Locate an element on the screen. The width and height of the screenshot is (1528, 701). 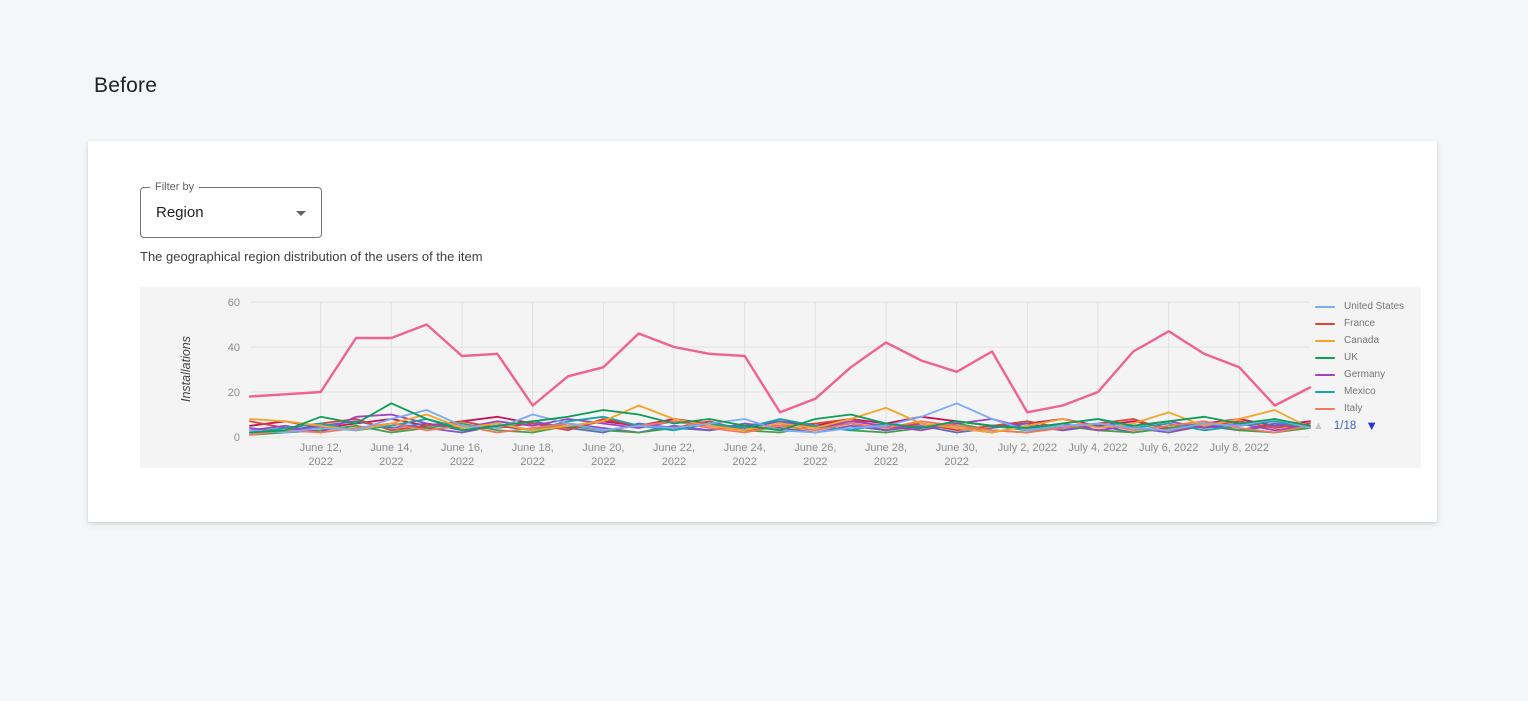
x-axis-tick-label: June 24, is located at coordinates (745, 448).